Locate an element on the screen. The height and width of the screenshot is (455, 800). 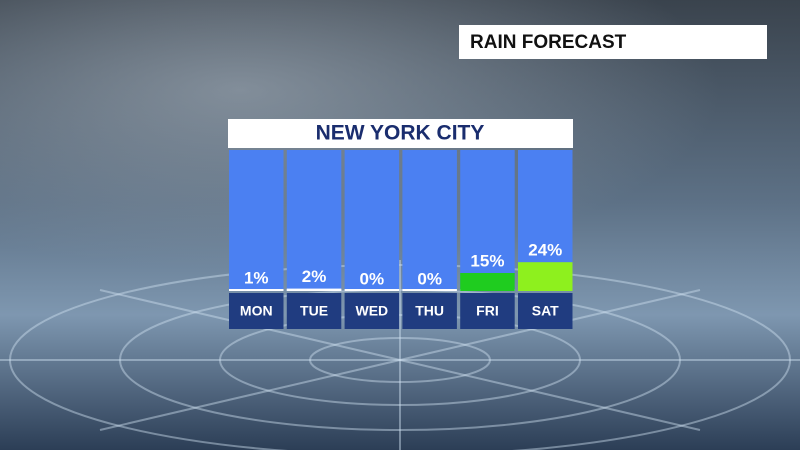
banner-box is located at coordinates (613, 42).